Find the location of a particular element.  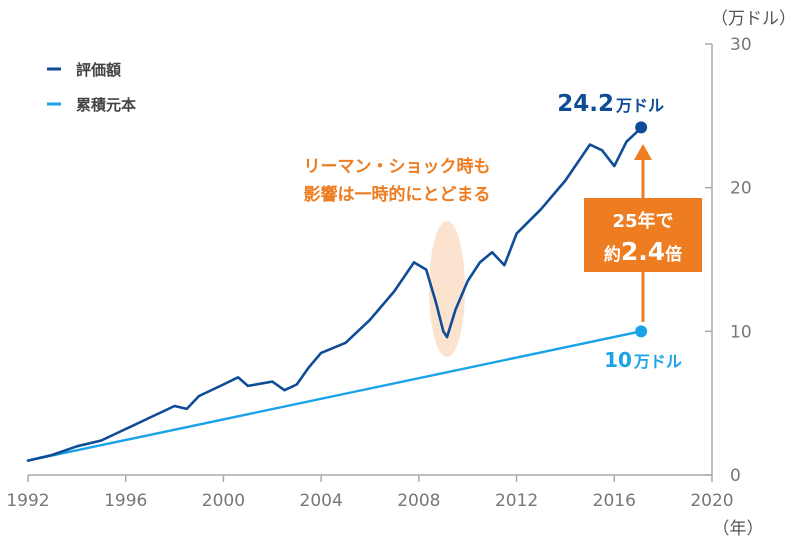

end-value-label: 24.2 万ドル is located at coordinates (610, 104).